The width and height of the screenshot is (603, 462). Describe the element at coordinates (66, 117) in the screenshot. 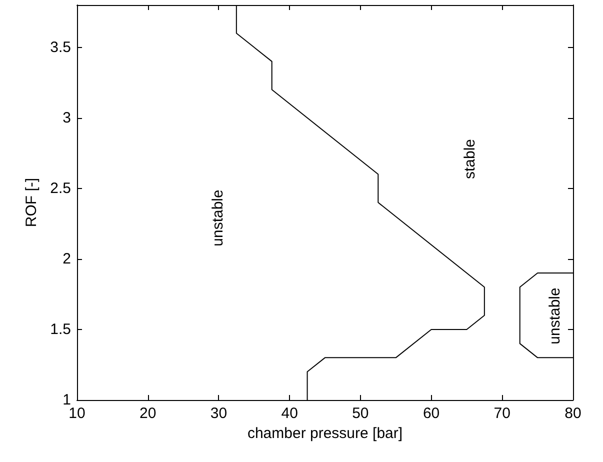

I see `y-tick-label: 3` at that location.